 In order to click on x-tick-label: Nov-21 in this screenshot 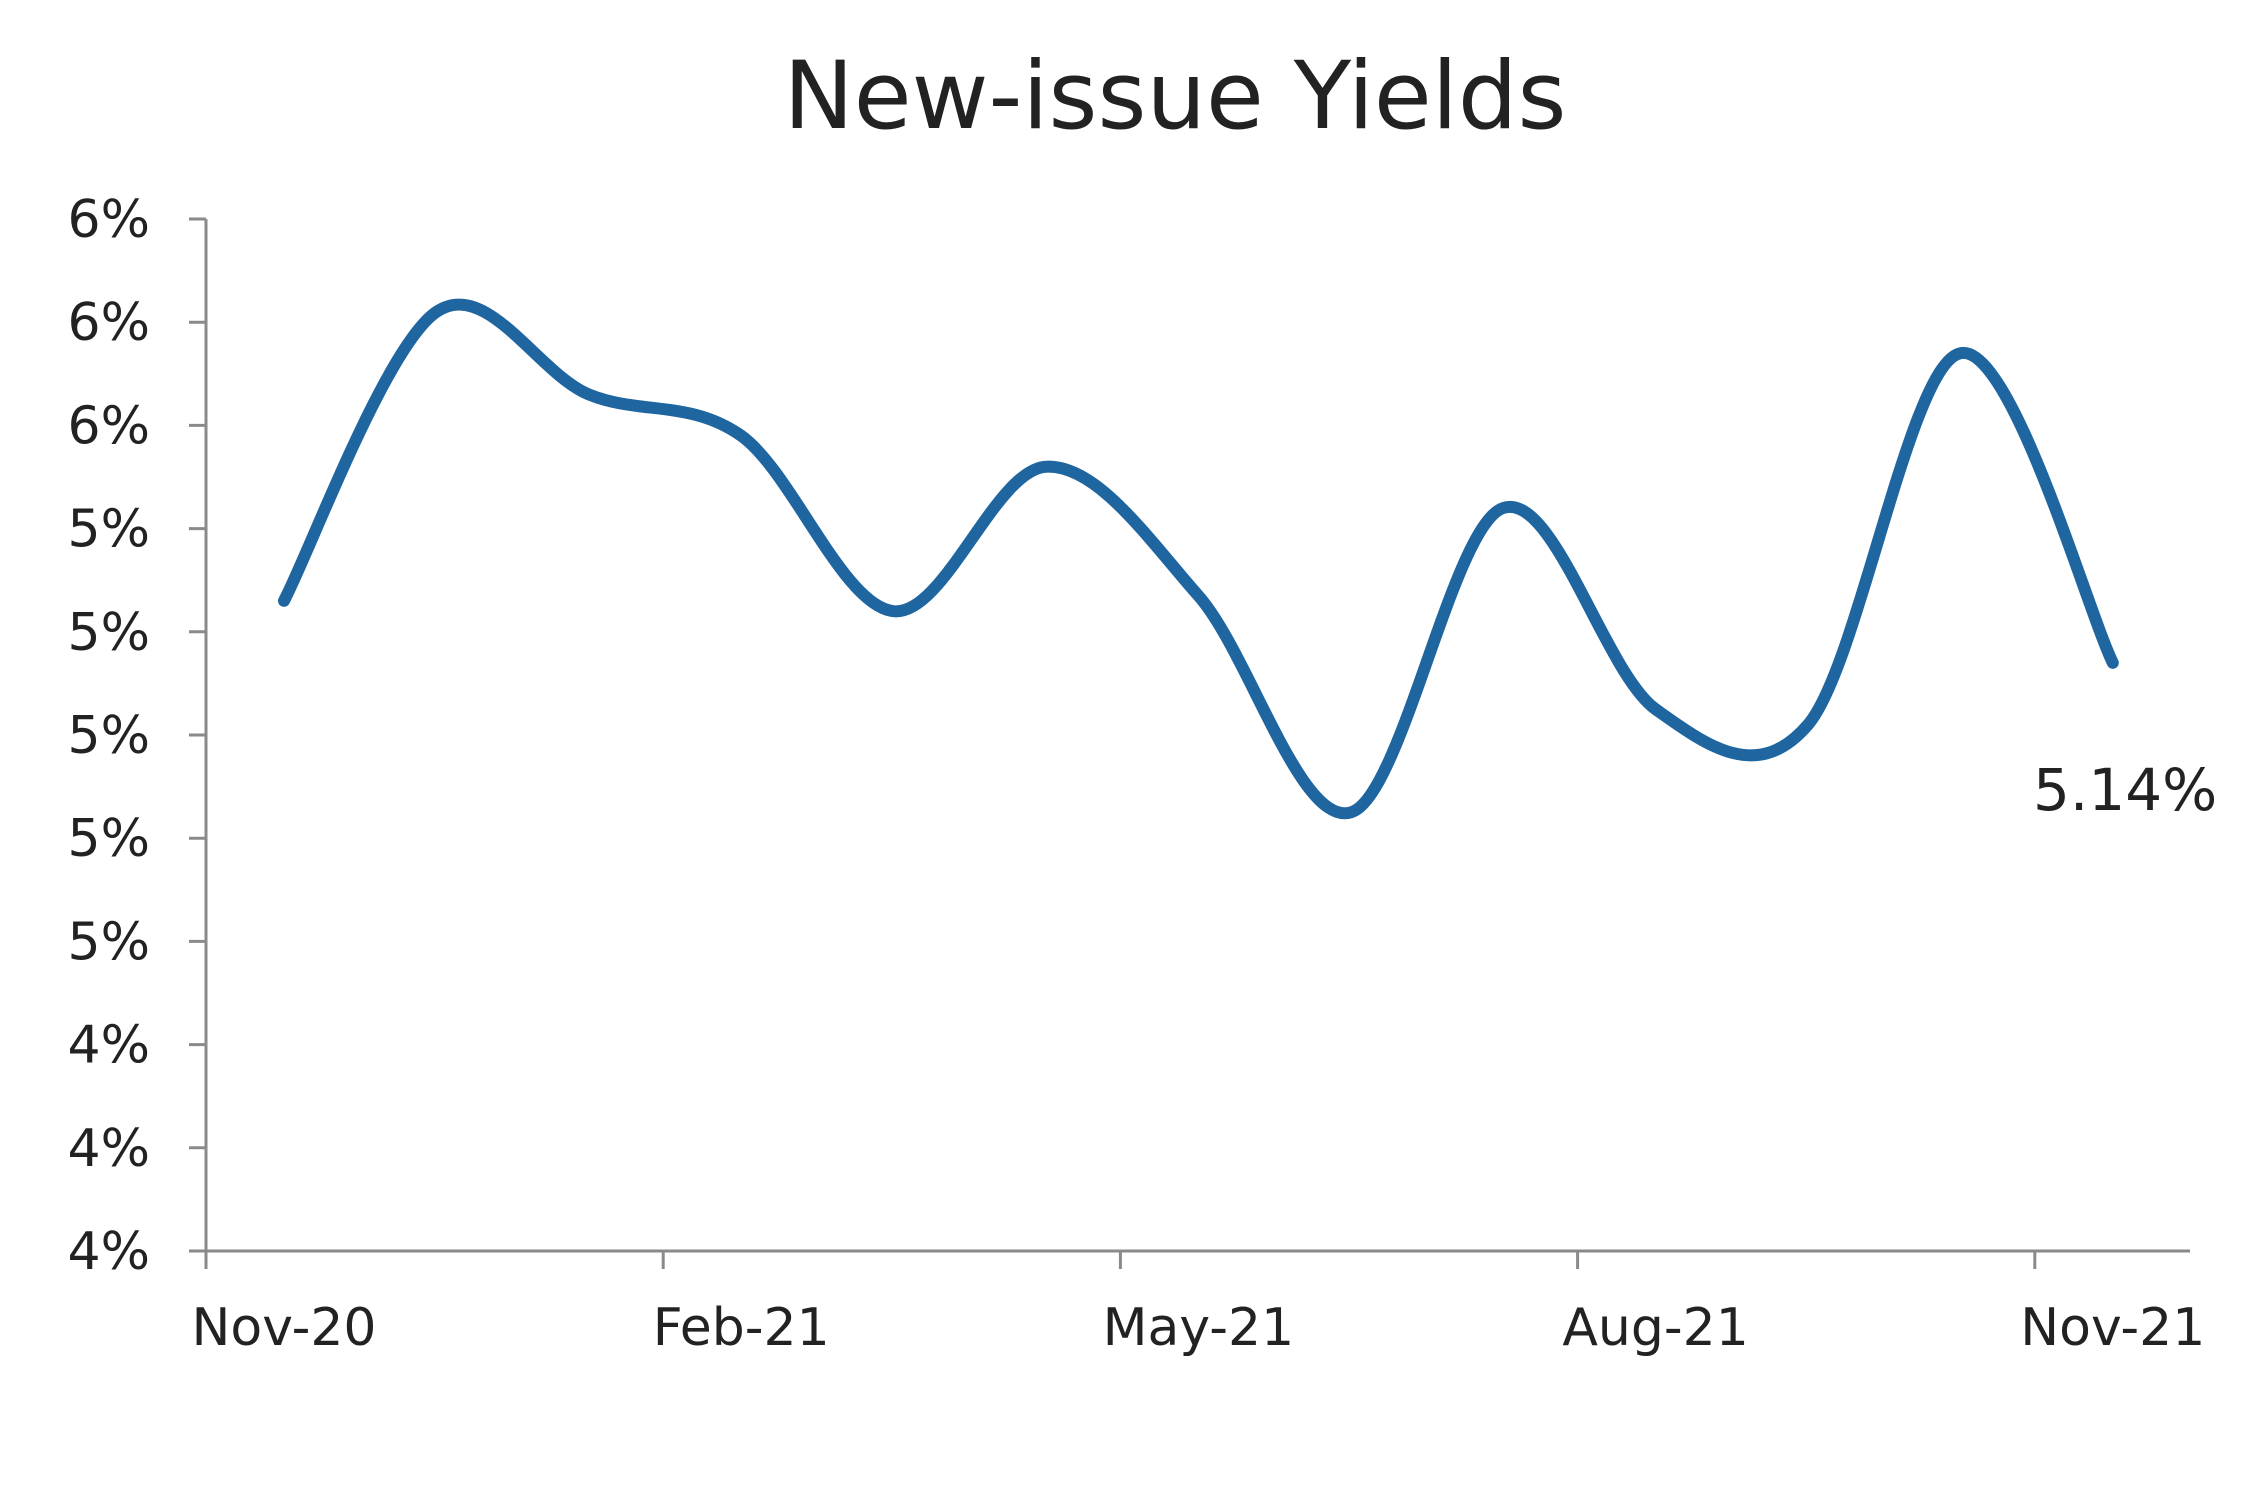, I will do `click(2112, 1328)`.